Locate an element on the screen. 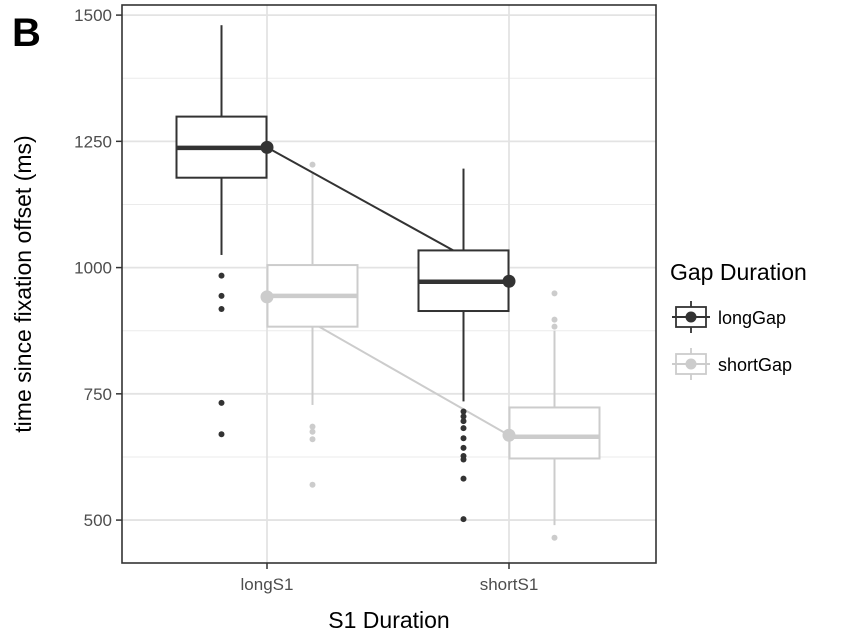 The height and width of the screenshot is (640, 864). legend-title: Gap Duration is located at coordinates (738, 272).